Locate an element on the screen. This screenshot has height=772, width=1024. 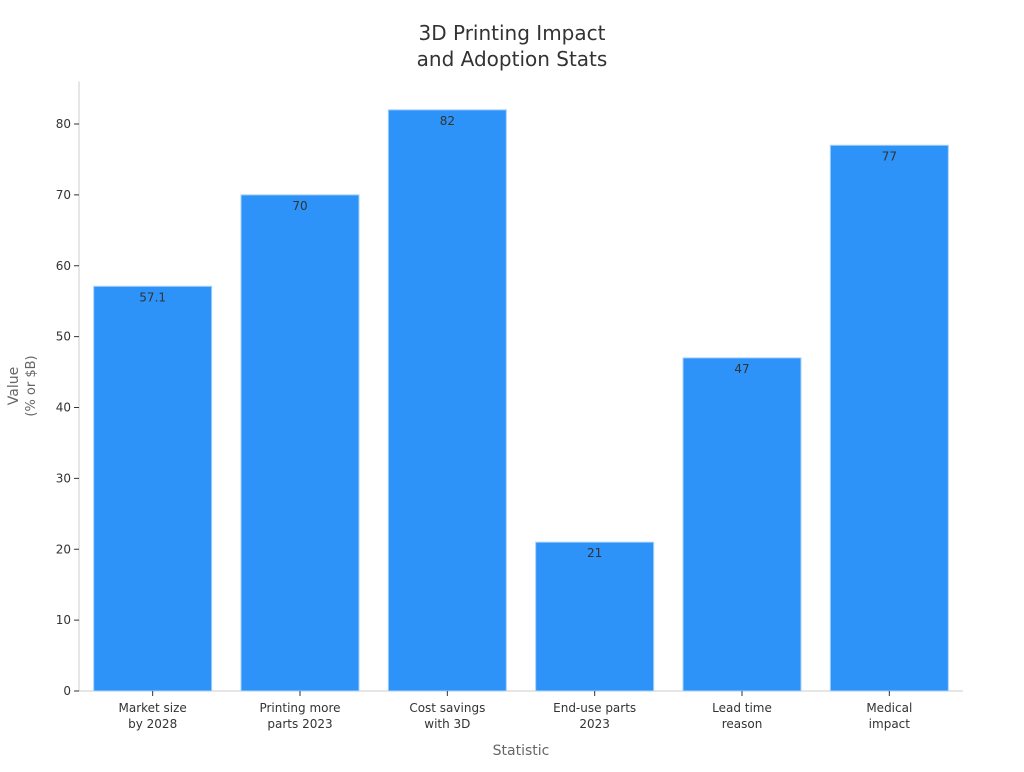
y-tick-label: 30 is located at coordinates (63, 478).